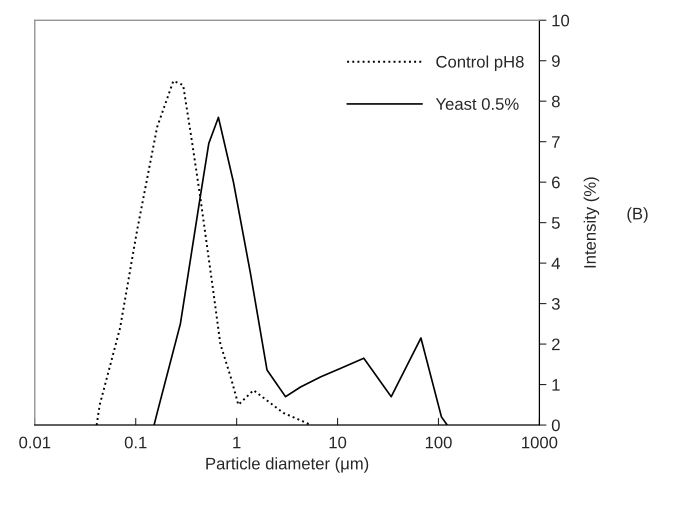 The width and height of the screenshot is (696, 506). Describe the element at coordinates (540, 442) in the screenshot. I see `x-tick-label: 1000` at that location.